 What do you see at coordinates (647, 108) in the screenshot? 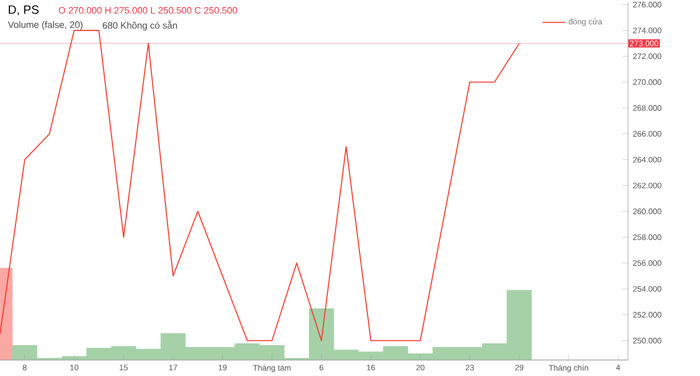
I see `y-tick-label: 268.000` at bounding box center [647, 108].